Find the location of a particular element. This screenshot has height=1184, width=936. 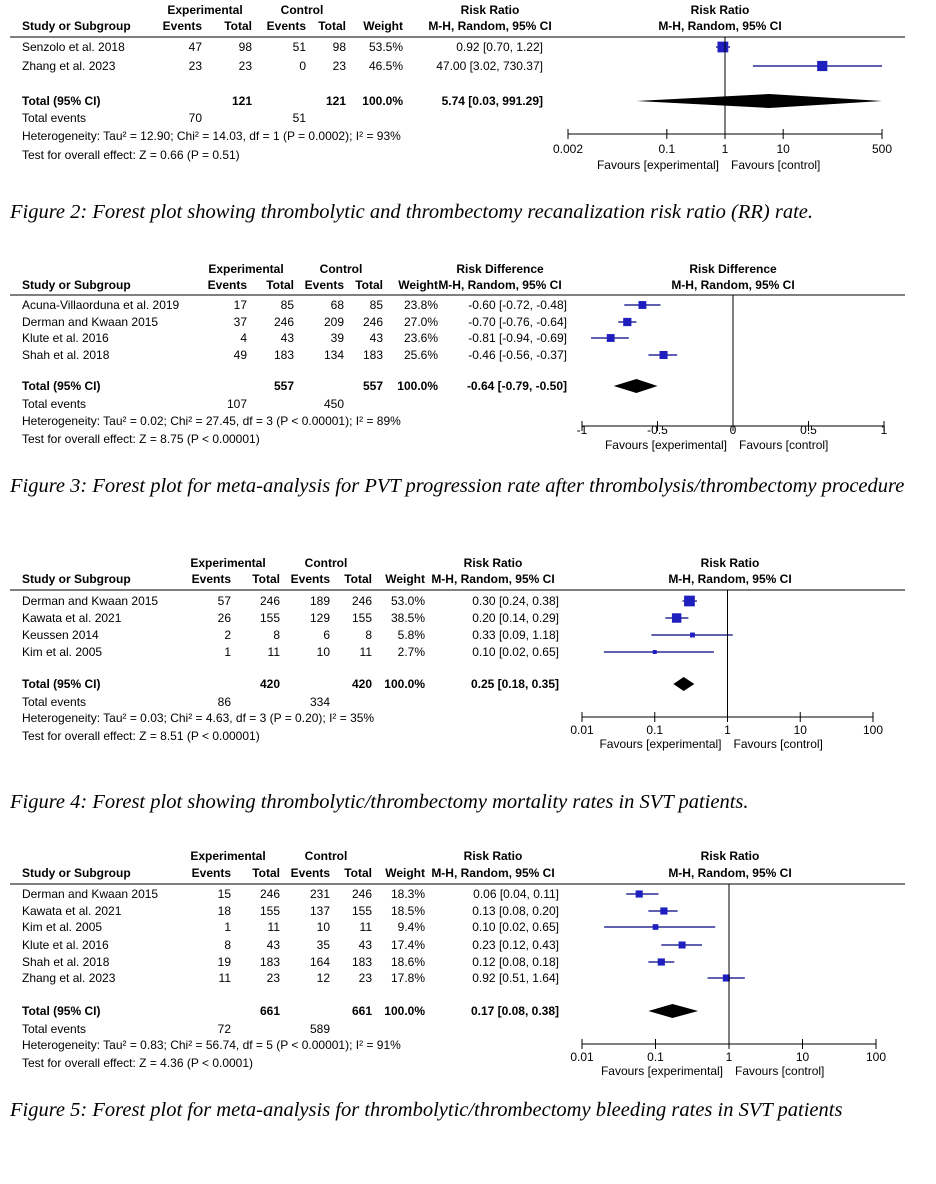

weight-value: 38.5% is located at coordinates (408, 618).